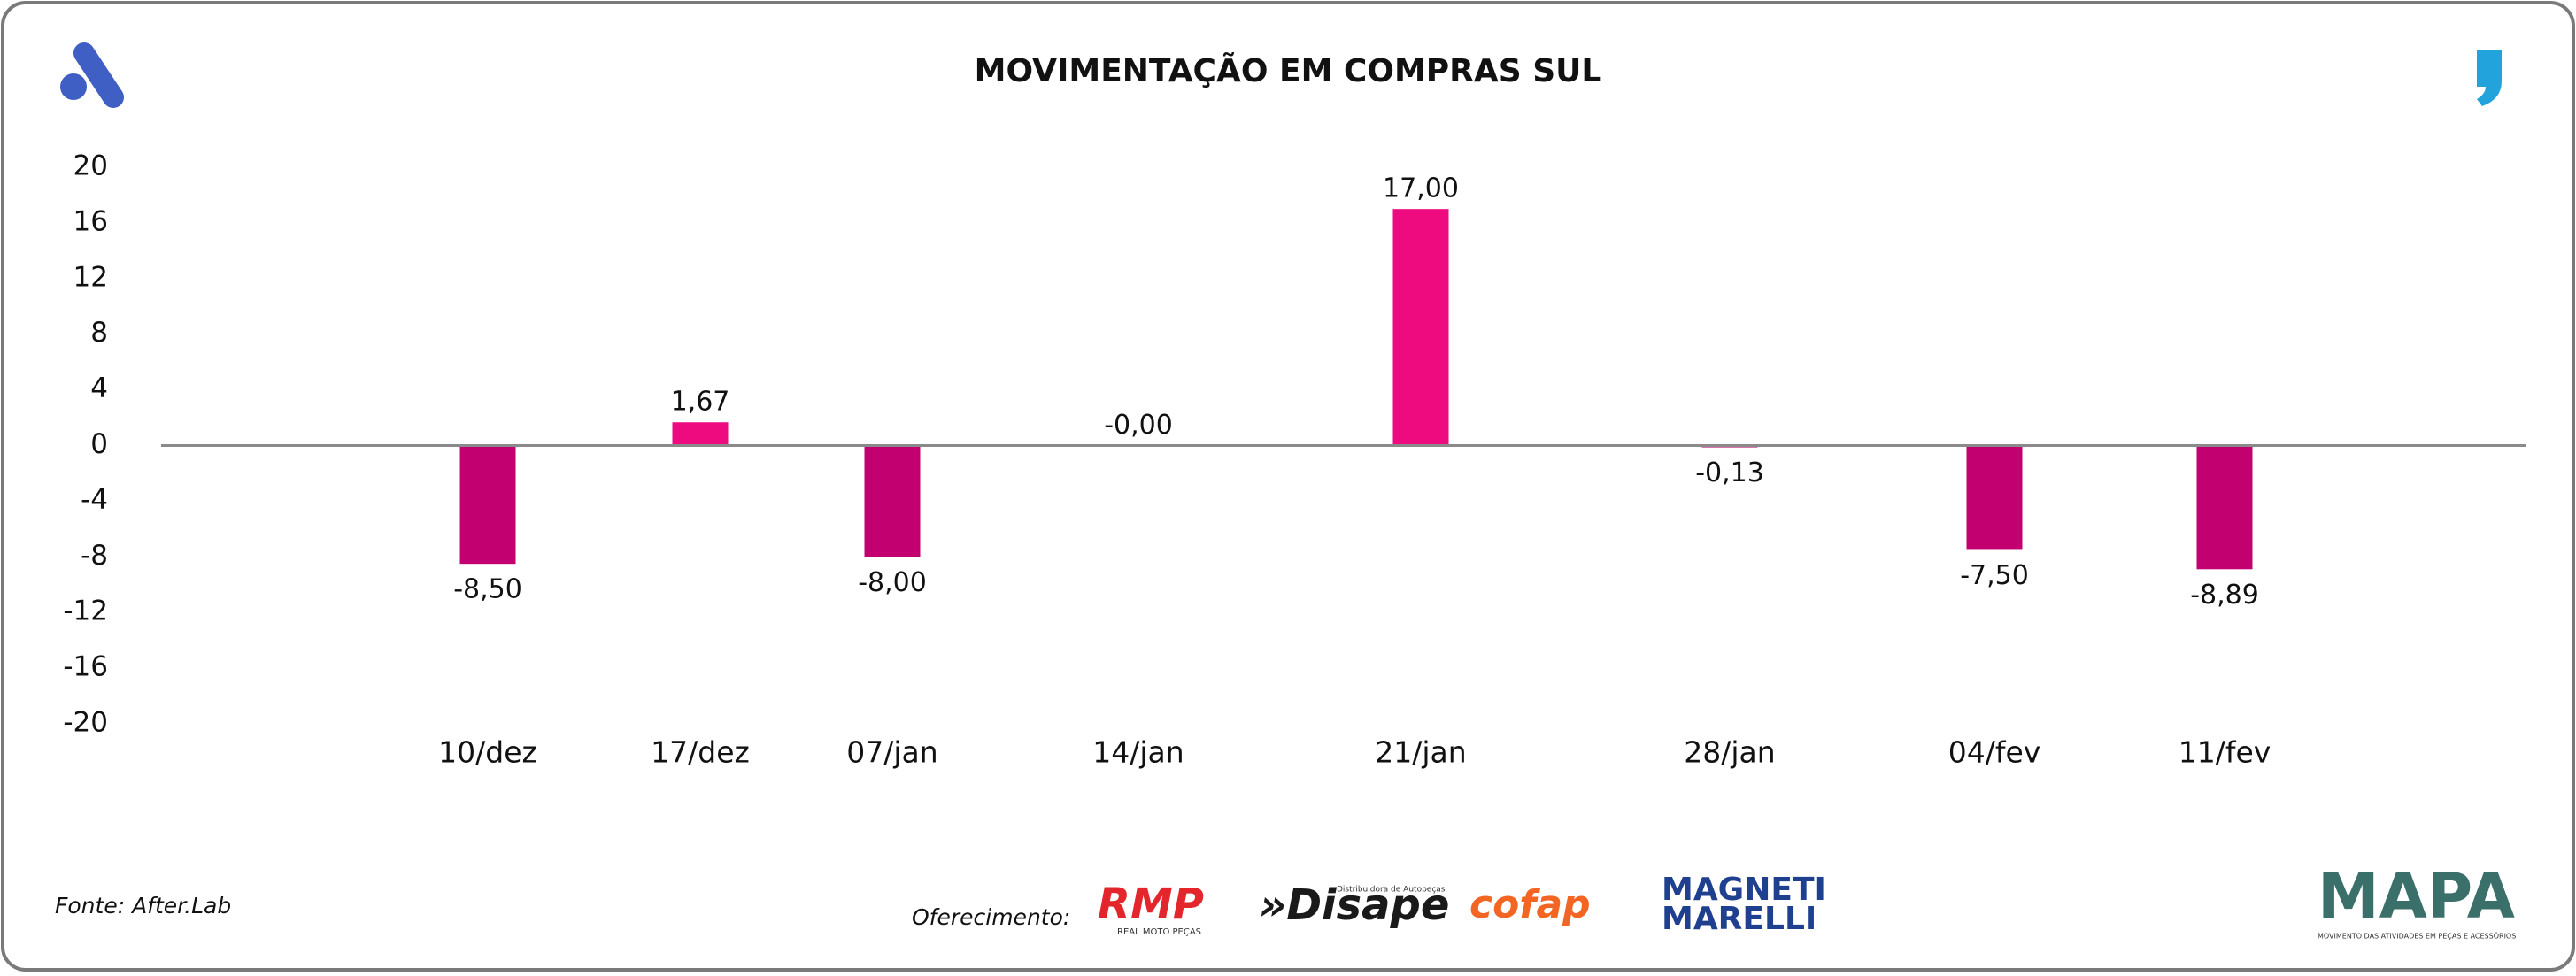 This screenshot has height=976, width=2576. I want to click on value-label: -8,00, so click(892, 582).